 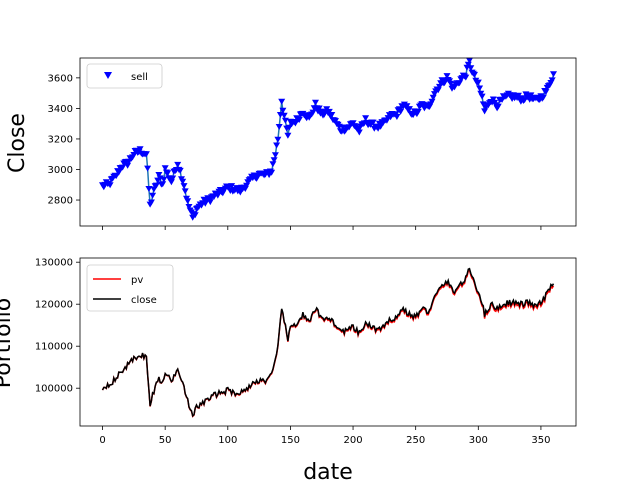 I want to click on close-y-axis-label: Close, so click(x=17, y=143).